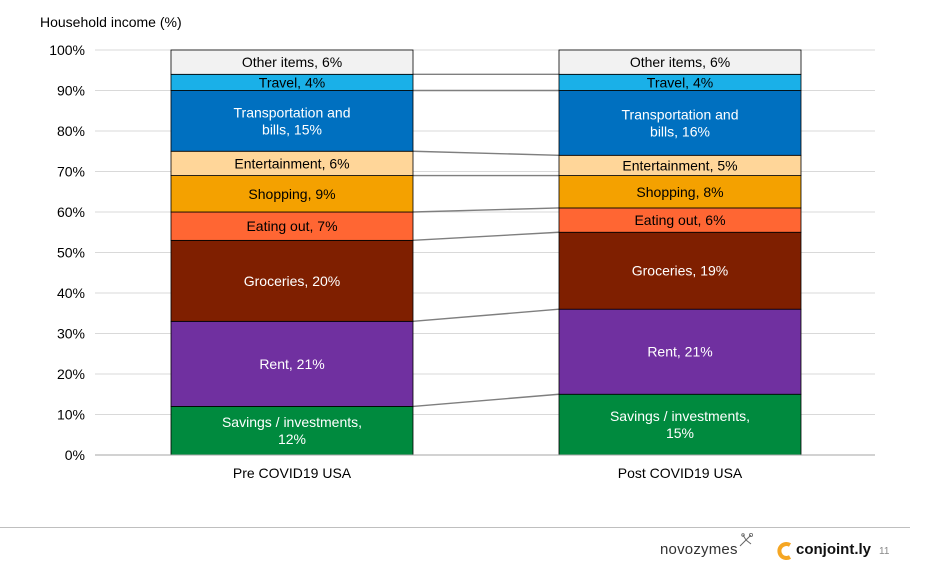  I want to click on y-tick-label: 100%, so click(67, 50).